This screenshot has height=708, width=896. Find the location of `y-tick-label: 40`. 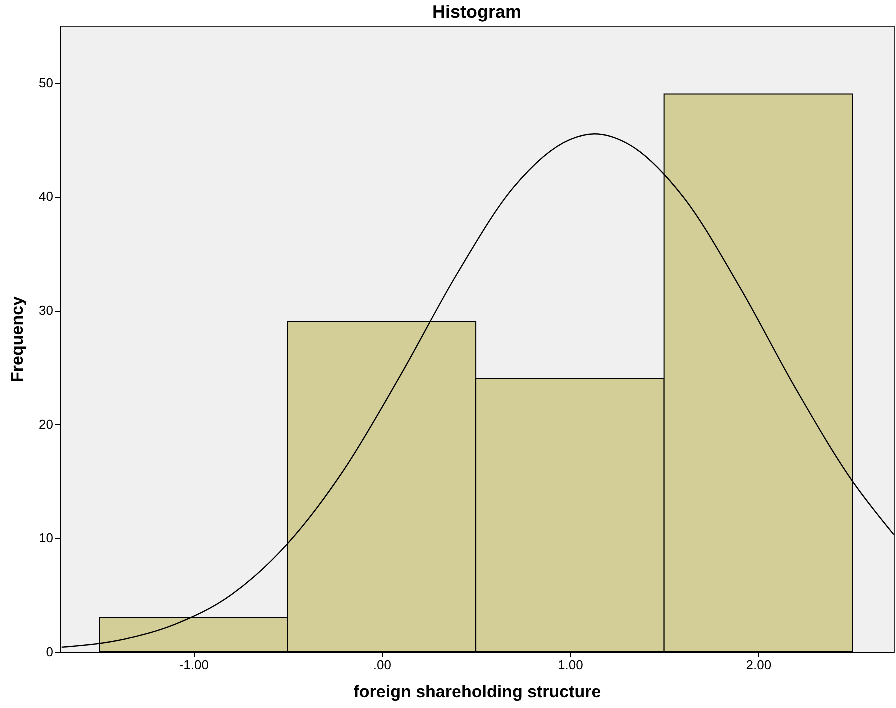

y-tick-label: 40 is located at coordinates (46, 196).